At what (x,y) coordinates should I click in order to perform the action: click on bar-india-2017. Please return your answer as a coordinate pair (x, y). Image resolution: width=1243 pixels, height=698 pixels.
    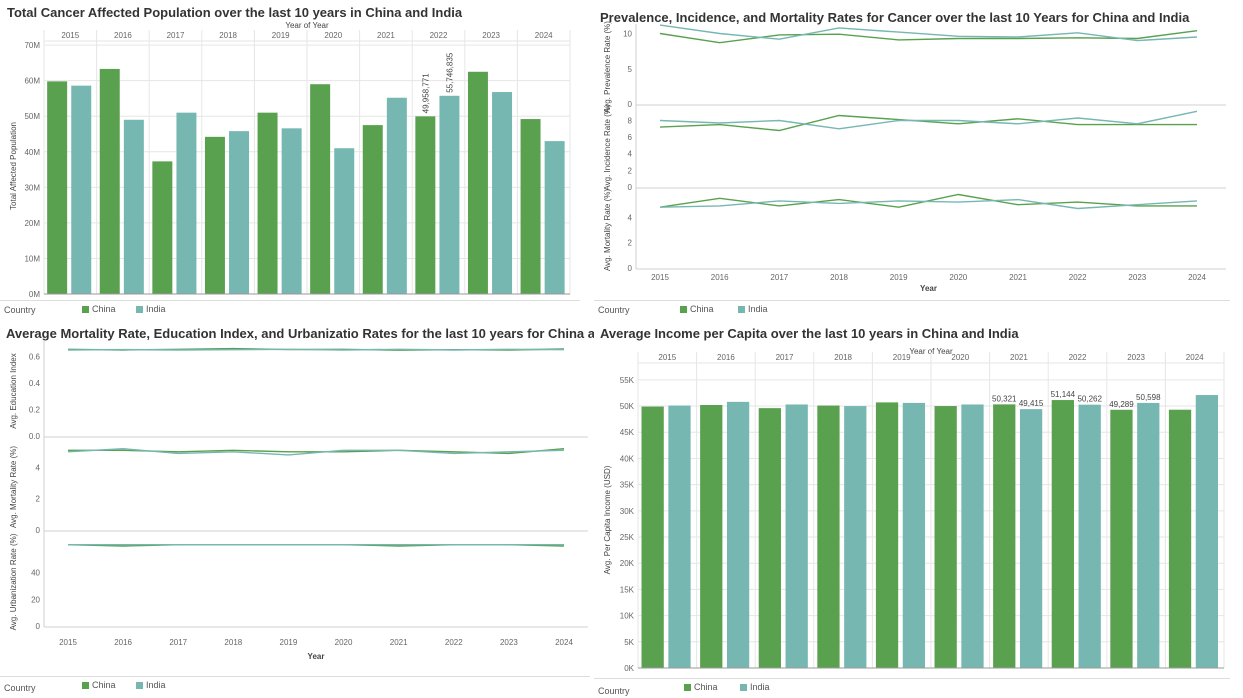
    Looking at the image, I should click on (796, 536).